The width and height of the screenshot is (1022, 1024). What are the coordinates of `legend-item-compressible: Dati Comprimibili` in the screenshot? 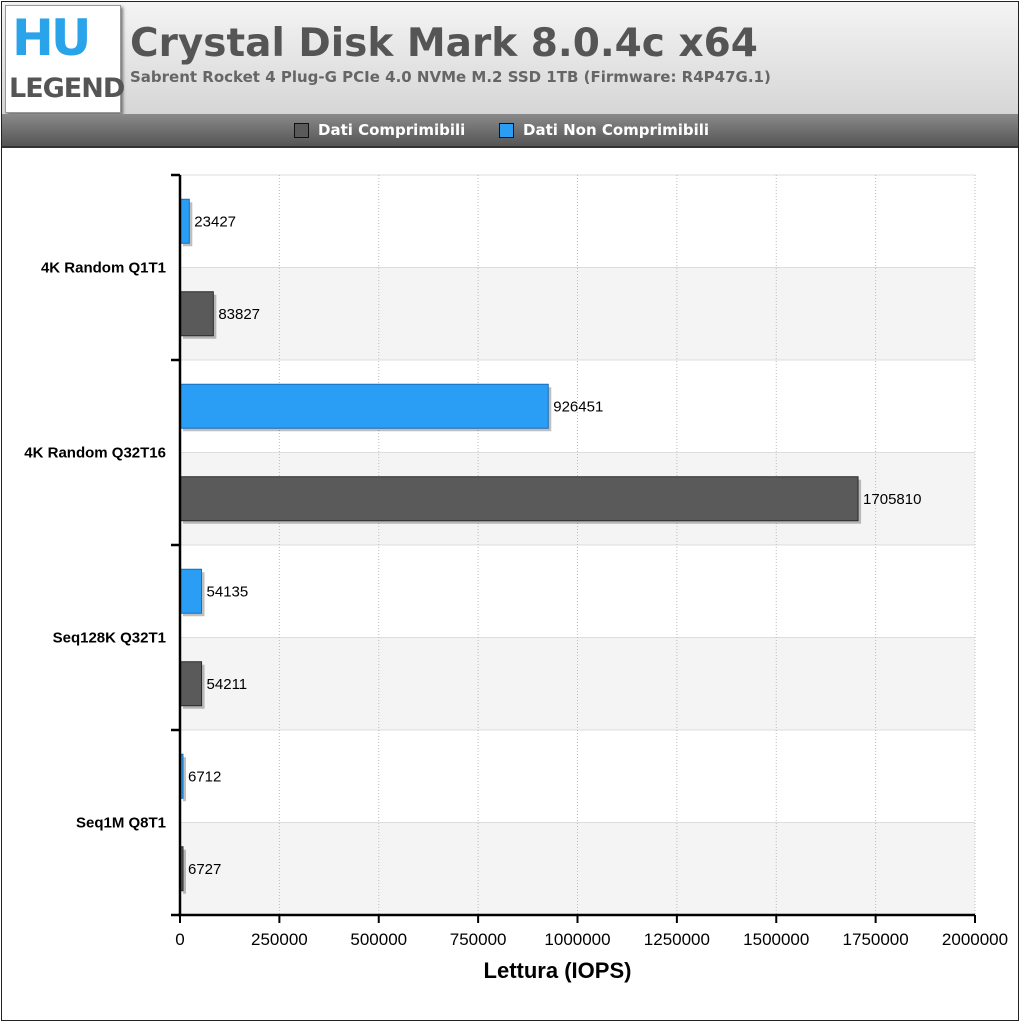 It's located at (379, 130).